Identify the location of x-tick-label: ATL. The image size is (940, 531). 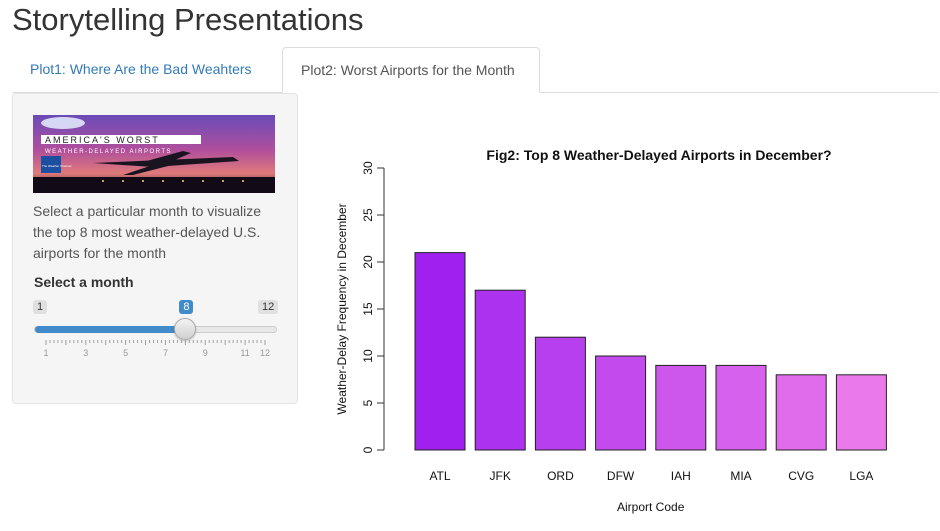
(439, 476).